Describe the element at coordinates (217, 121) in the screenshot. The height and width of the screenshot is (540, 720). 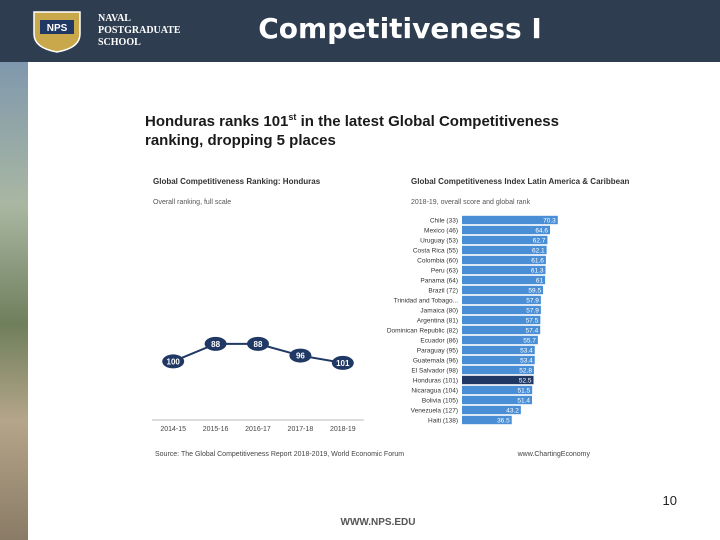
I see `headline-text: Honduras ranks 101` at that location.